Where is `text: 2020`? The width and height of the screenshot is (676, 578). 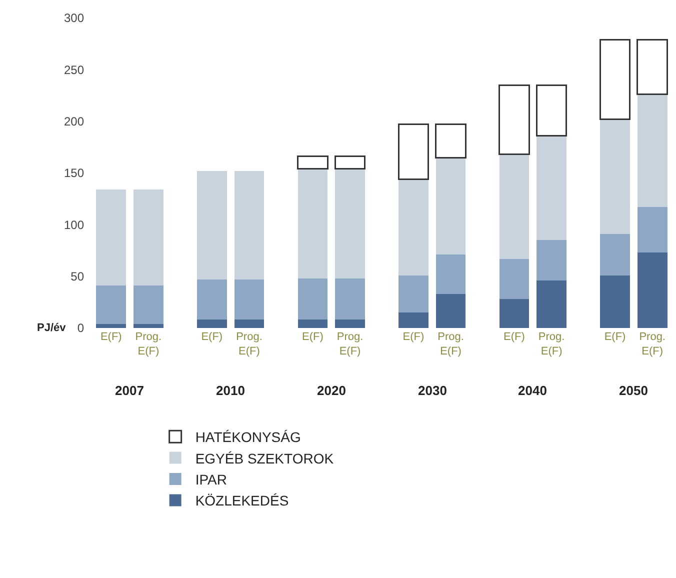 text: 2020 is located at coordinates (331, 390).